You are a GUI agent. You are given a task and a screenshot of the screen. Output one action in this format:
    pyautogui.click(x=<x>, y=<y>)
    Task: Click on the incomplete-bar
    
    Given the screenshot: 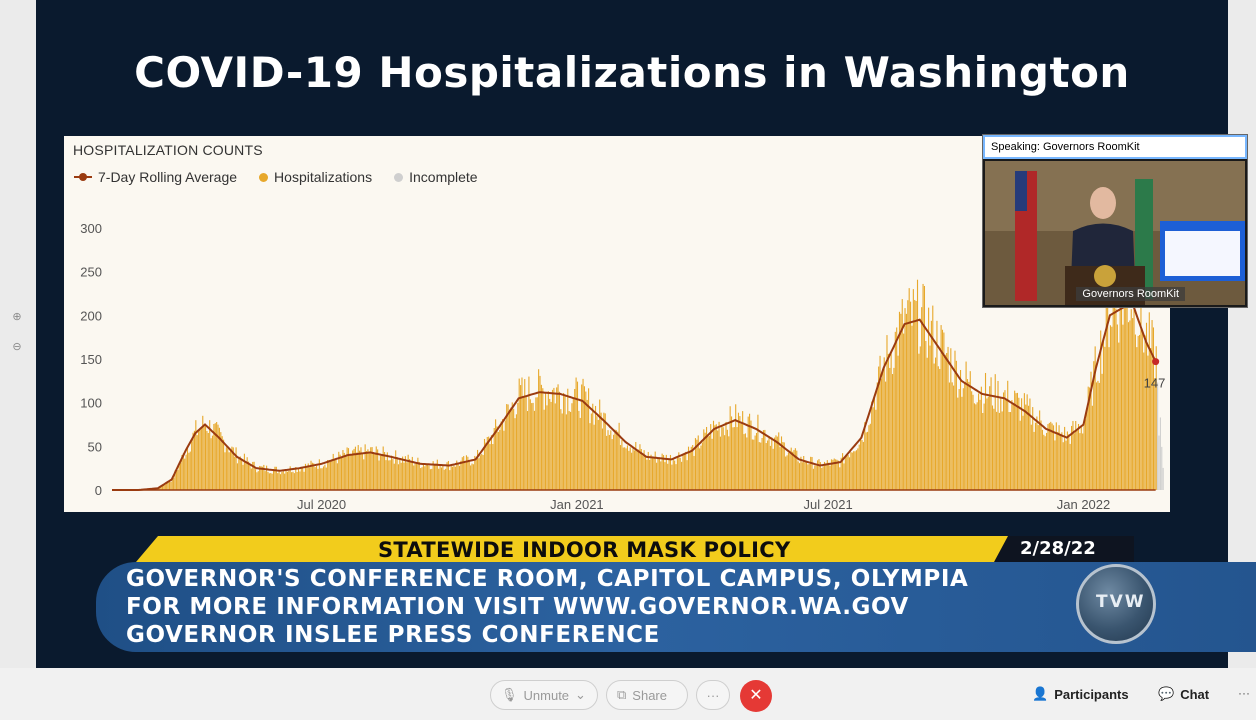 What is the action you would take?
    pyautogui.click(x=1163, y=478)
    